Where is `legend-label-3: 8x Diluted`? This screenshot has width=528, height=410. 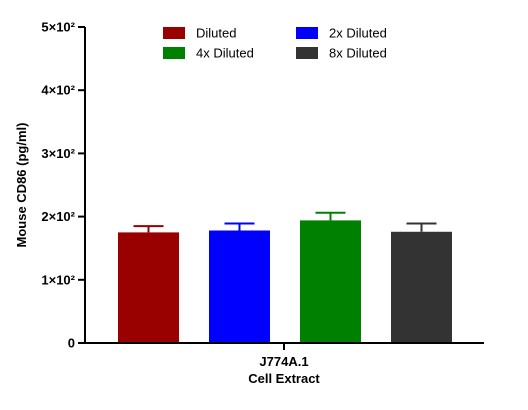
legend-label-3: 8x Diluted is located at coordinates (358, 53).